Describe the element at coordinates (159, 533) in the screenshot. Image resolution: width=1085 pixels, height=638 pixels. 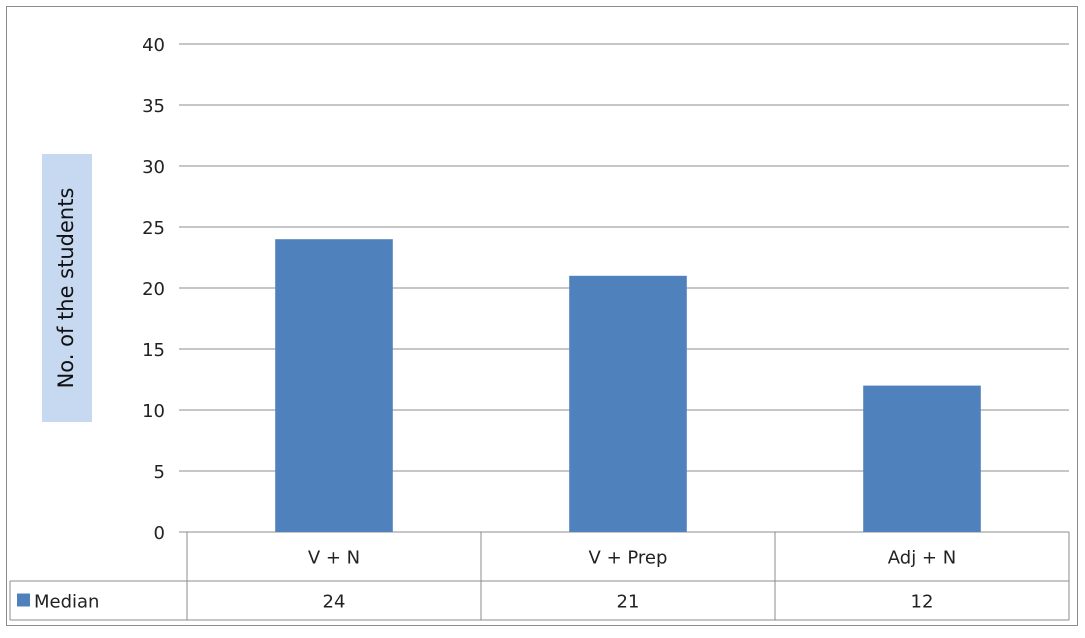
I see `y-tick-label: 0` at that location.